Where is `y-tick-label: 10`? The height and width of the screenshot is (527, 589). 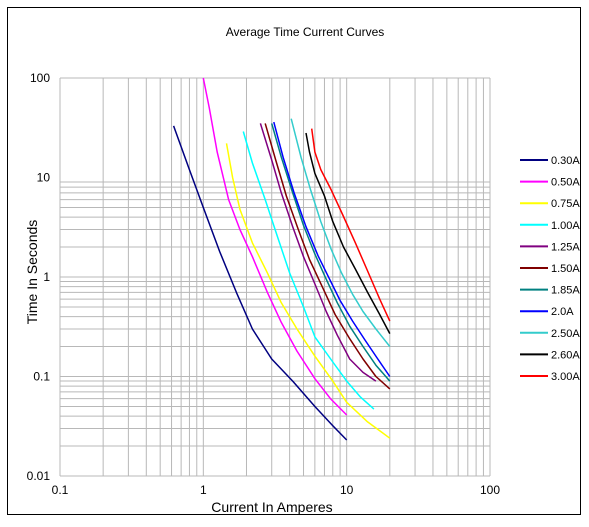
y-tick-label: 10 is located at coordinates (44, 178).